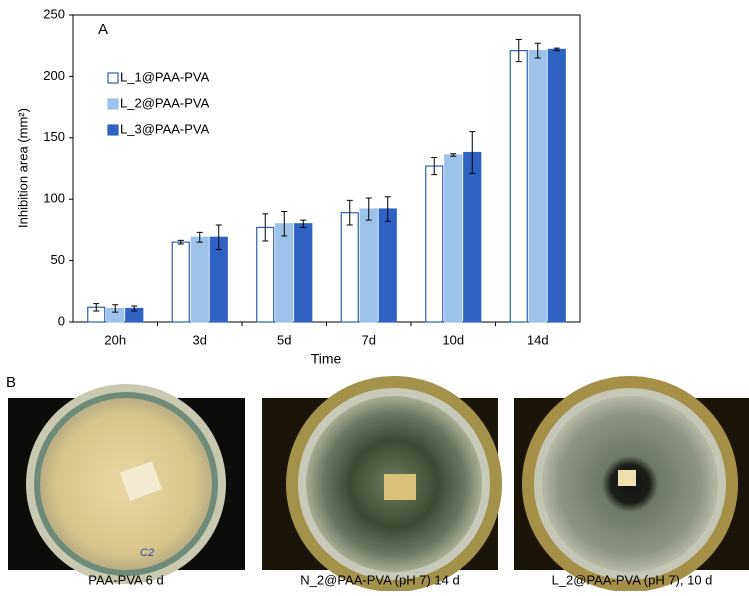 The image size is (749, 596). What do you see at coordinates (379, 579) in the screenshot?
I see `photo-caption: N_2@PAA-PVA (pH 7) 14 d` at bounding box center [379, 579].